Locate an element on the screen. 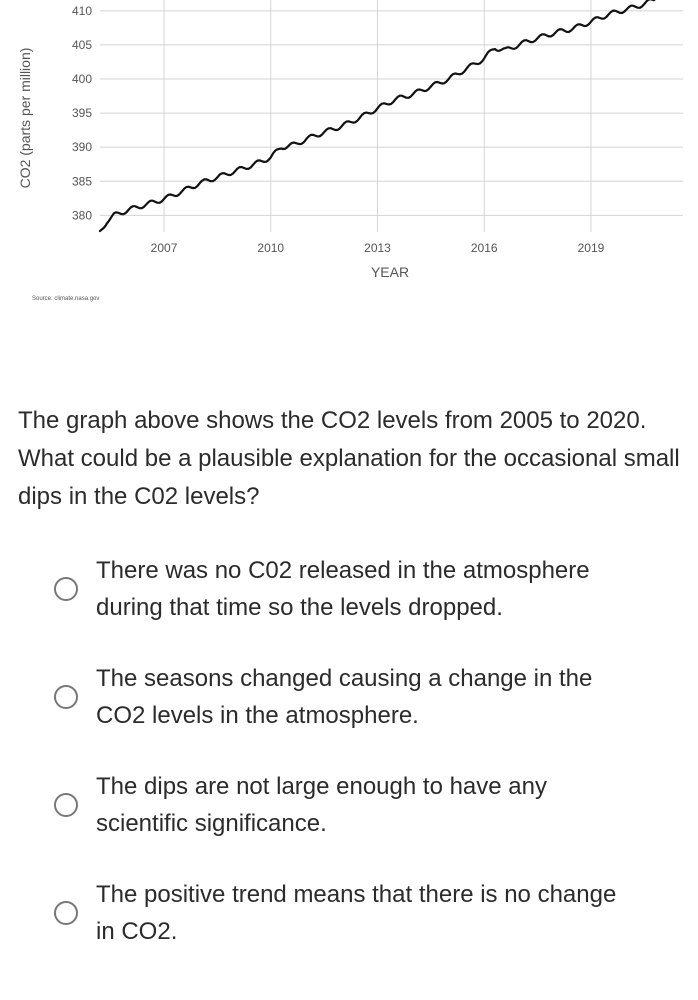 The height and width of the screenshot is (1000, 698). x-tick-label-2019: 2019 is located at coordinates (591, 248).